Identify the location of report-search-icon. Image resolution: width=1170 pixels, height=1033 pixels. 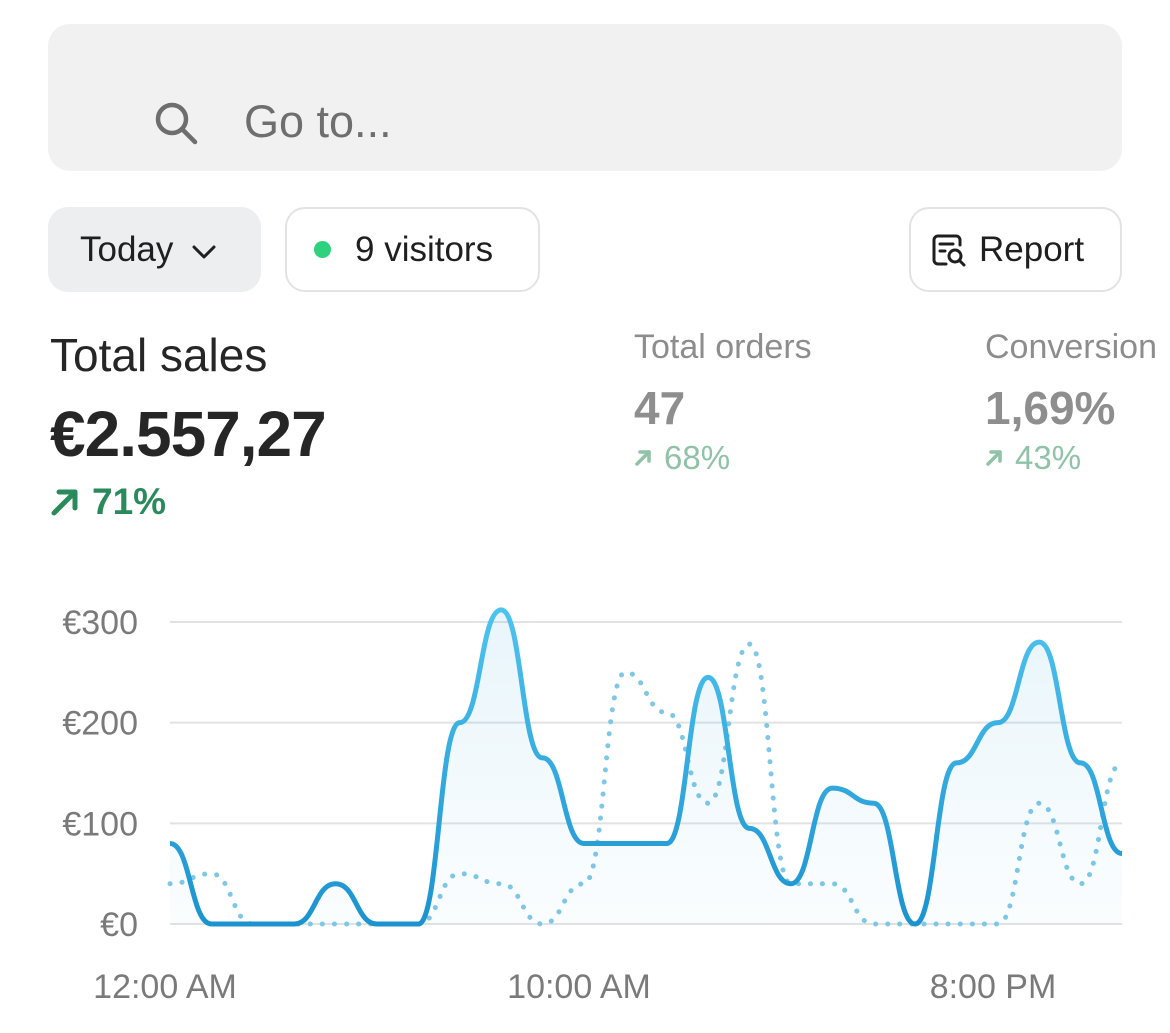
(949, 250).